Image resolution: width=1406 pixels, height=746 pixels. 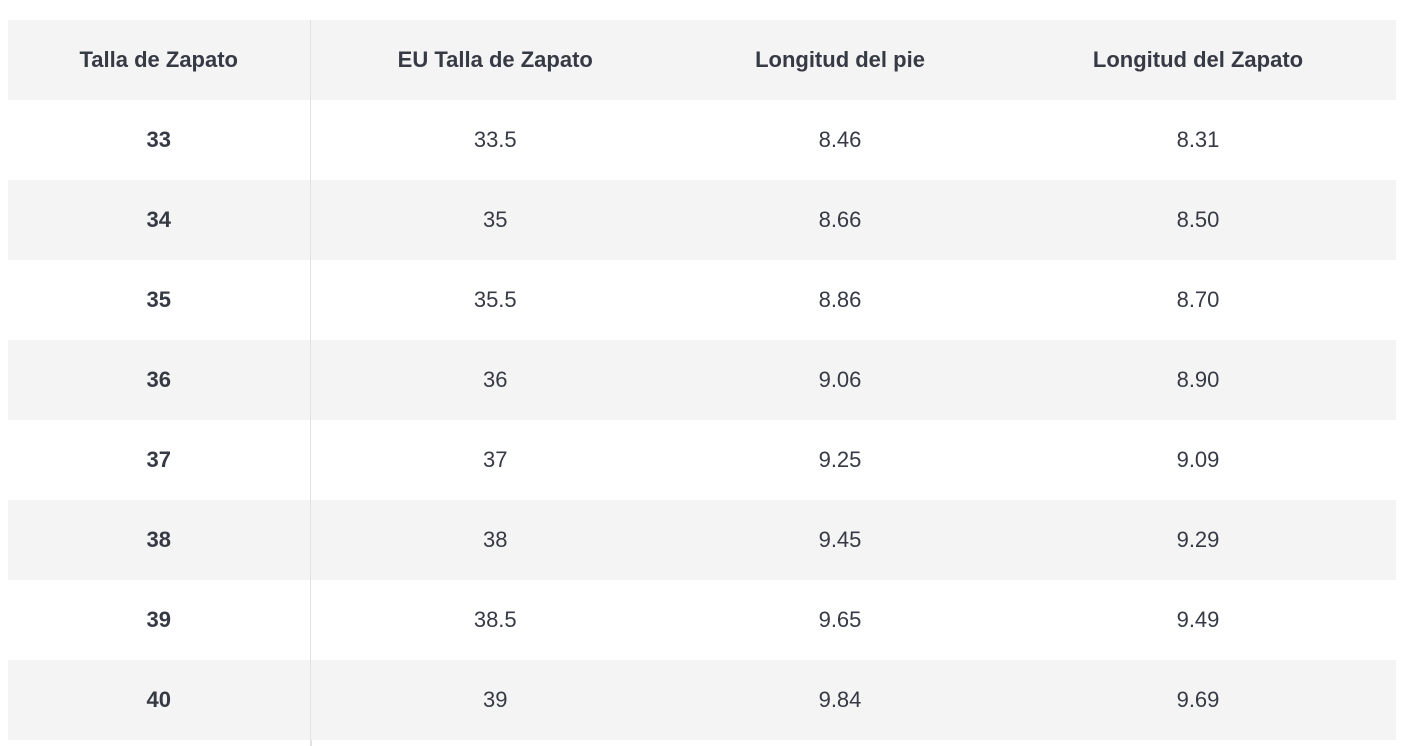 I want to click on table-row: 37 37 9.25 9.09, so click(x=702, y=460).